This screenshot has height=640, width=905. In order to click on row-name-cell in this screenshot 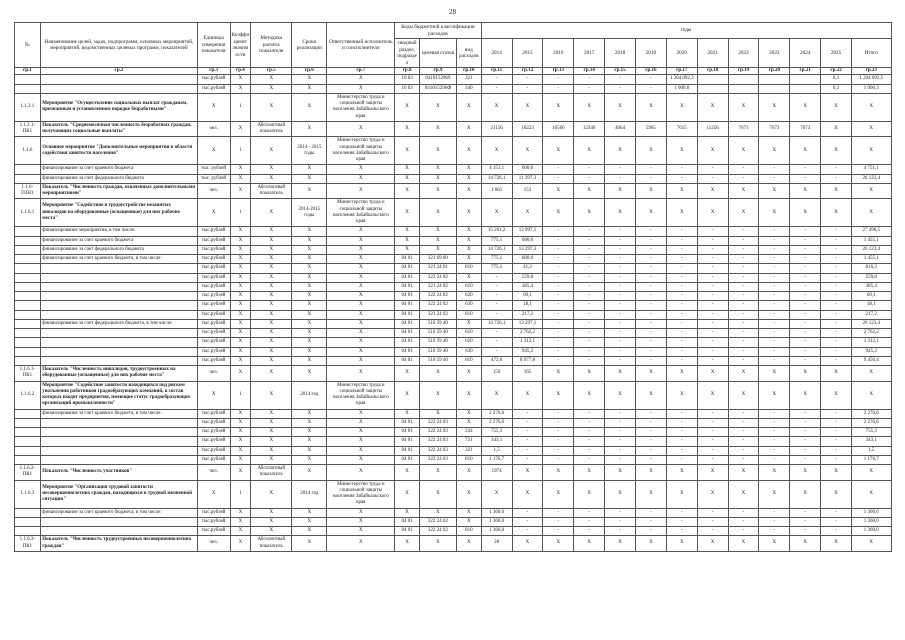, I will do `click(119, 460)`.